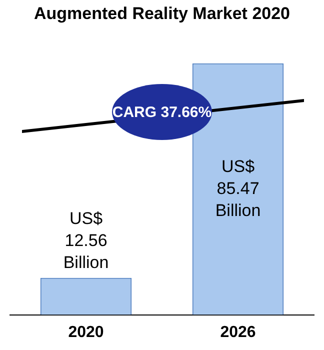 The image size is (324, 350). Describe the element at coordinates (162, 14) in the screenshot. I see `chart-title: Augmented Reality Market 2020` at that location.